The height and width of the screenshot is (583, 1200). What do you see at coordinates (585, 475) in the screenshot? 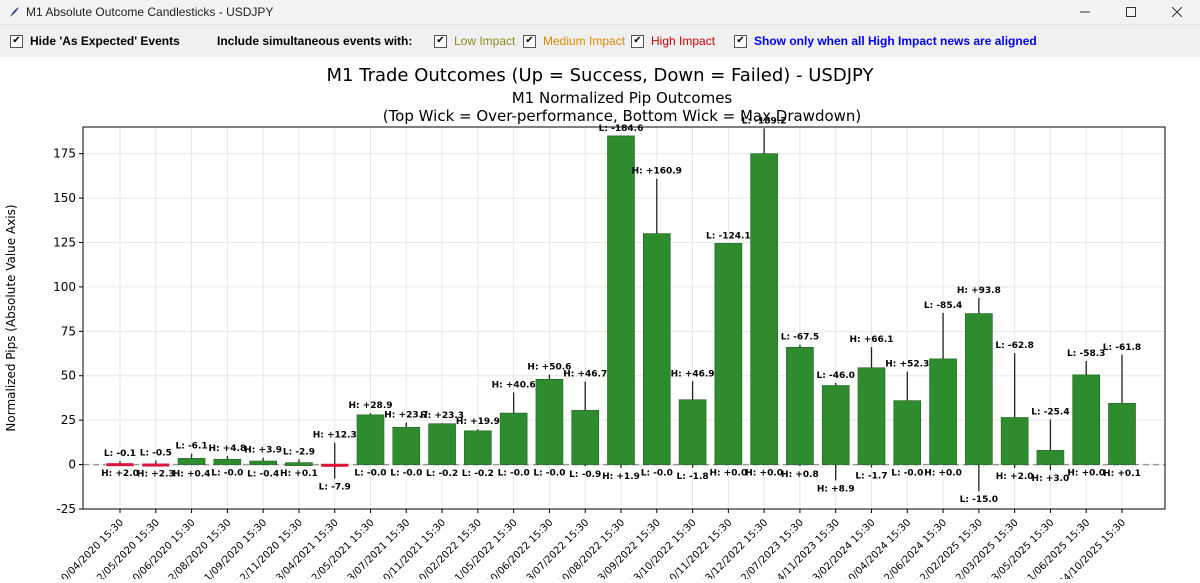
I see `candle-lower-label: L: -0.9` at bounding box center [585, 475].